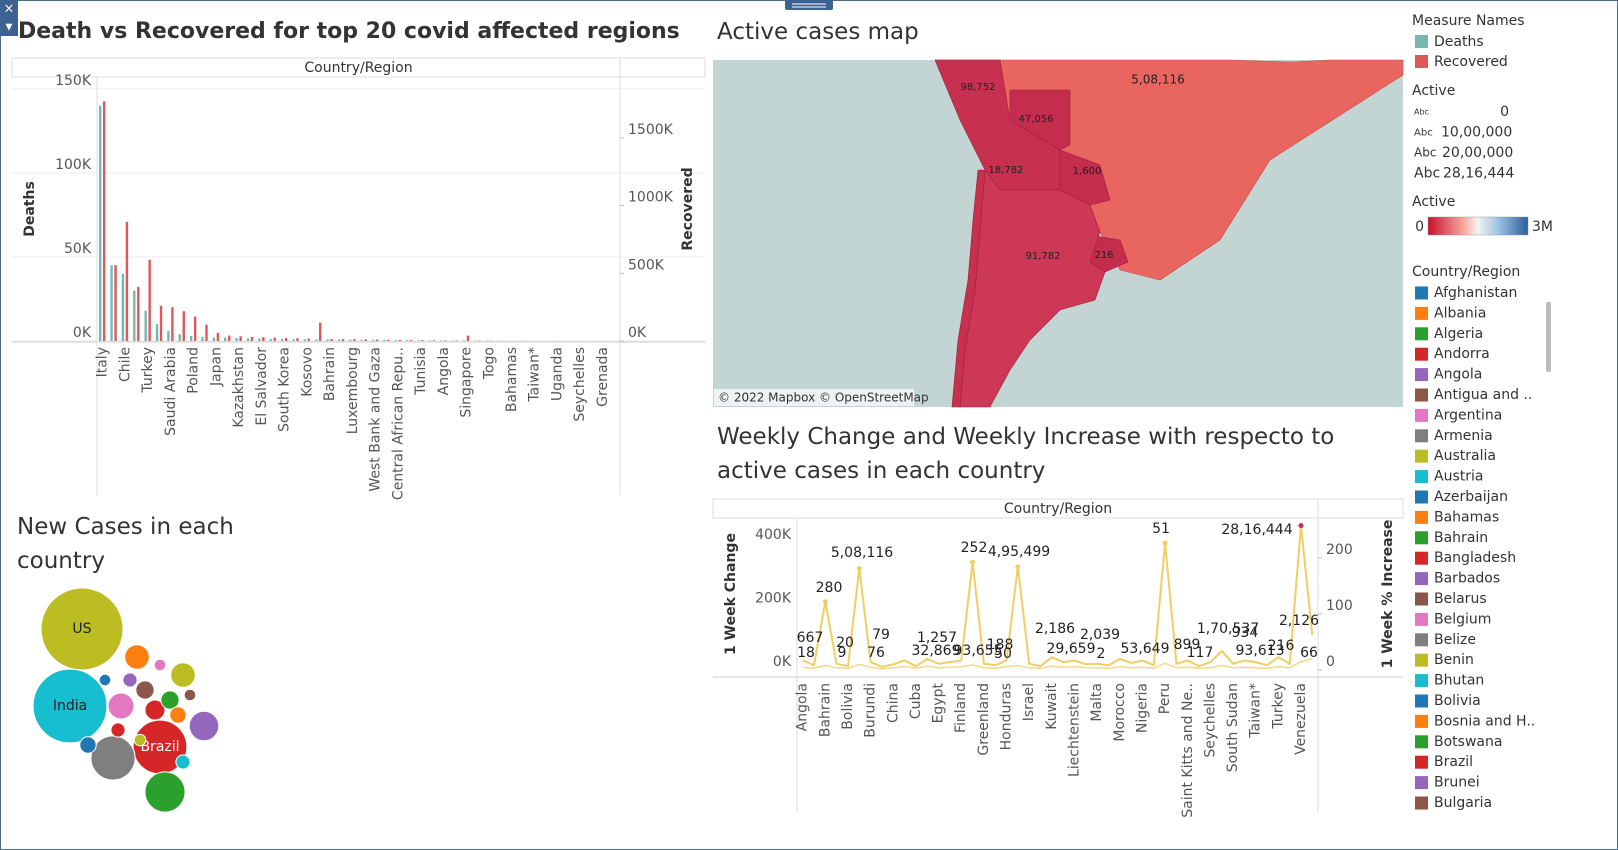 Image resolution: width=1618 pixels, height=850 pixels. I want to click on legend-label: Afghanistan, so click(1475, 293).